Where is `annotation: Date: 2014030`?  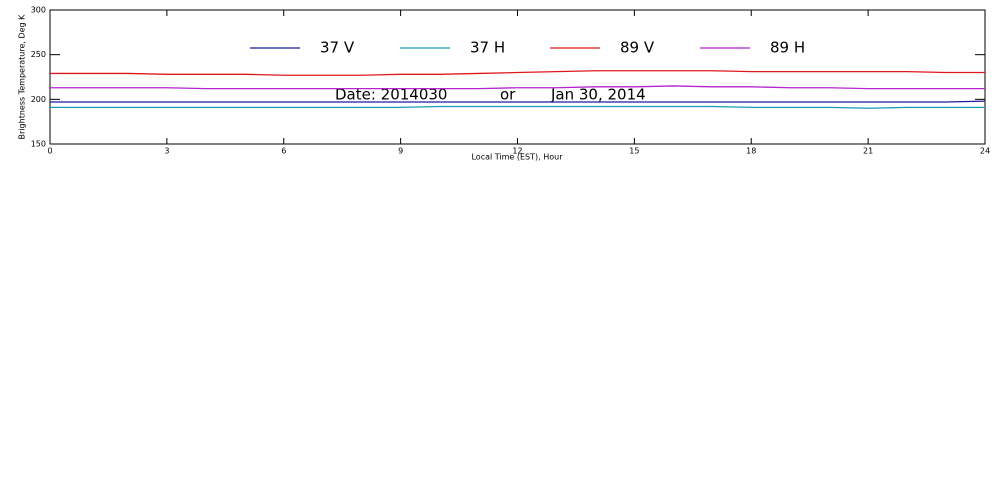 annotation: Date: 2014030 is located at coordinates (391, 95).